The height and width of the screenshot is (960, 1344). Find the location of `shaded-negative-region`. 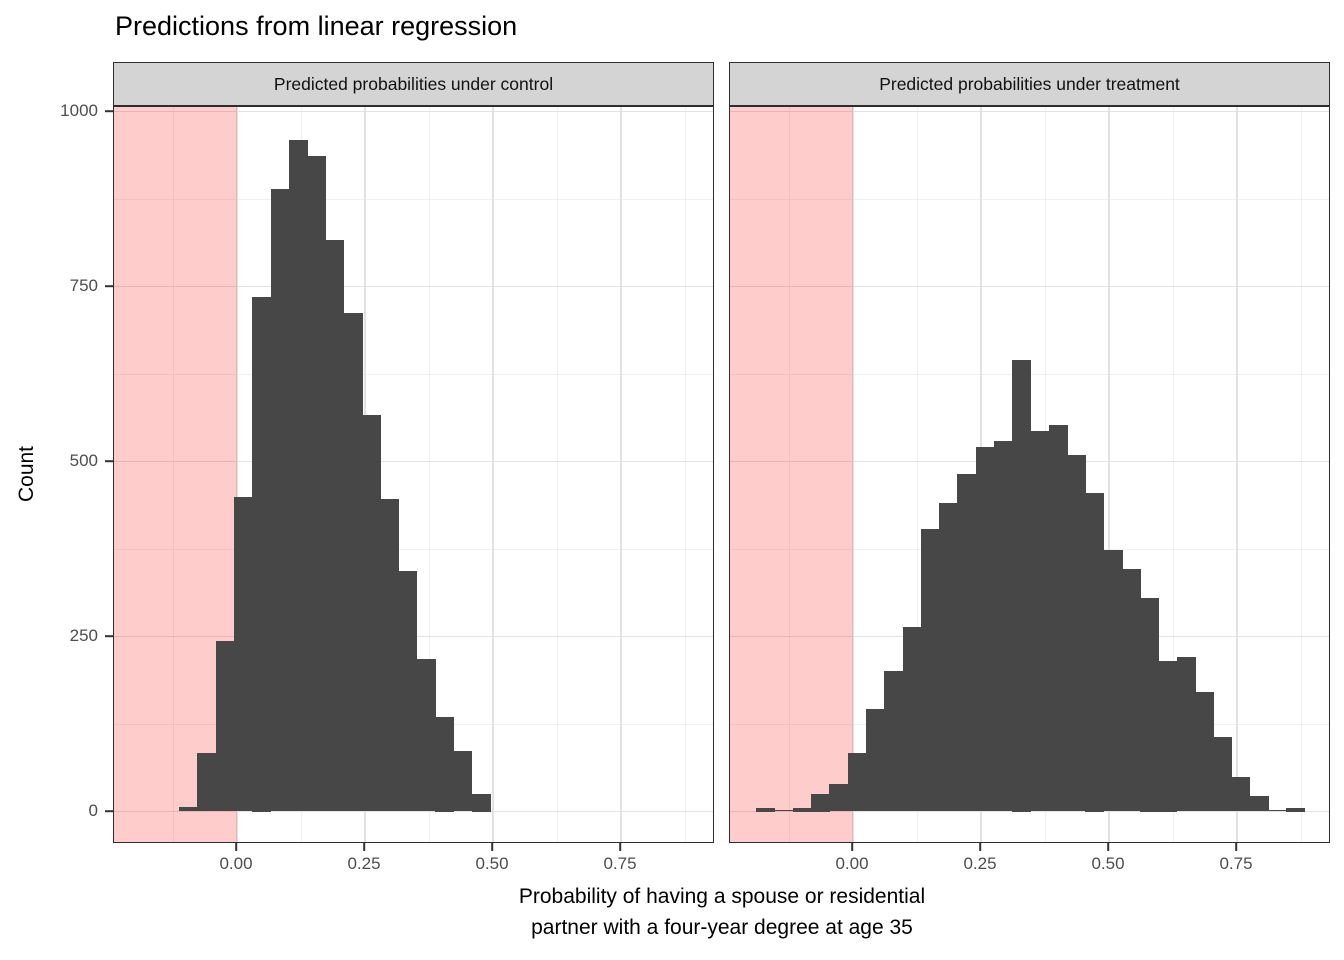

shaded-negative-region is located at coordinates (791, 474).